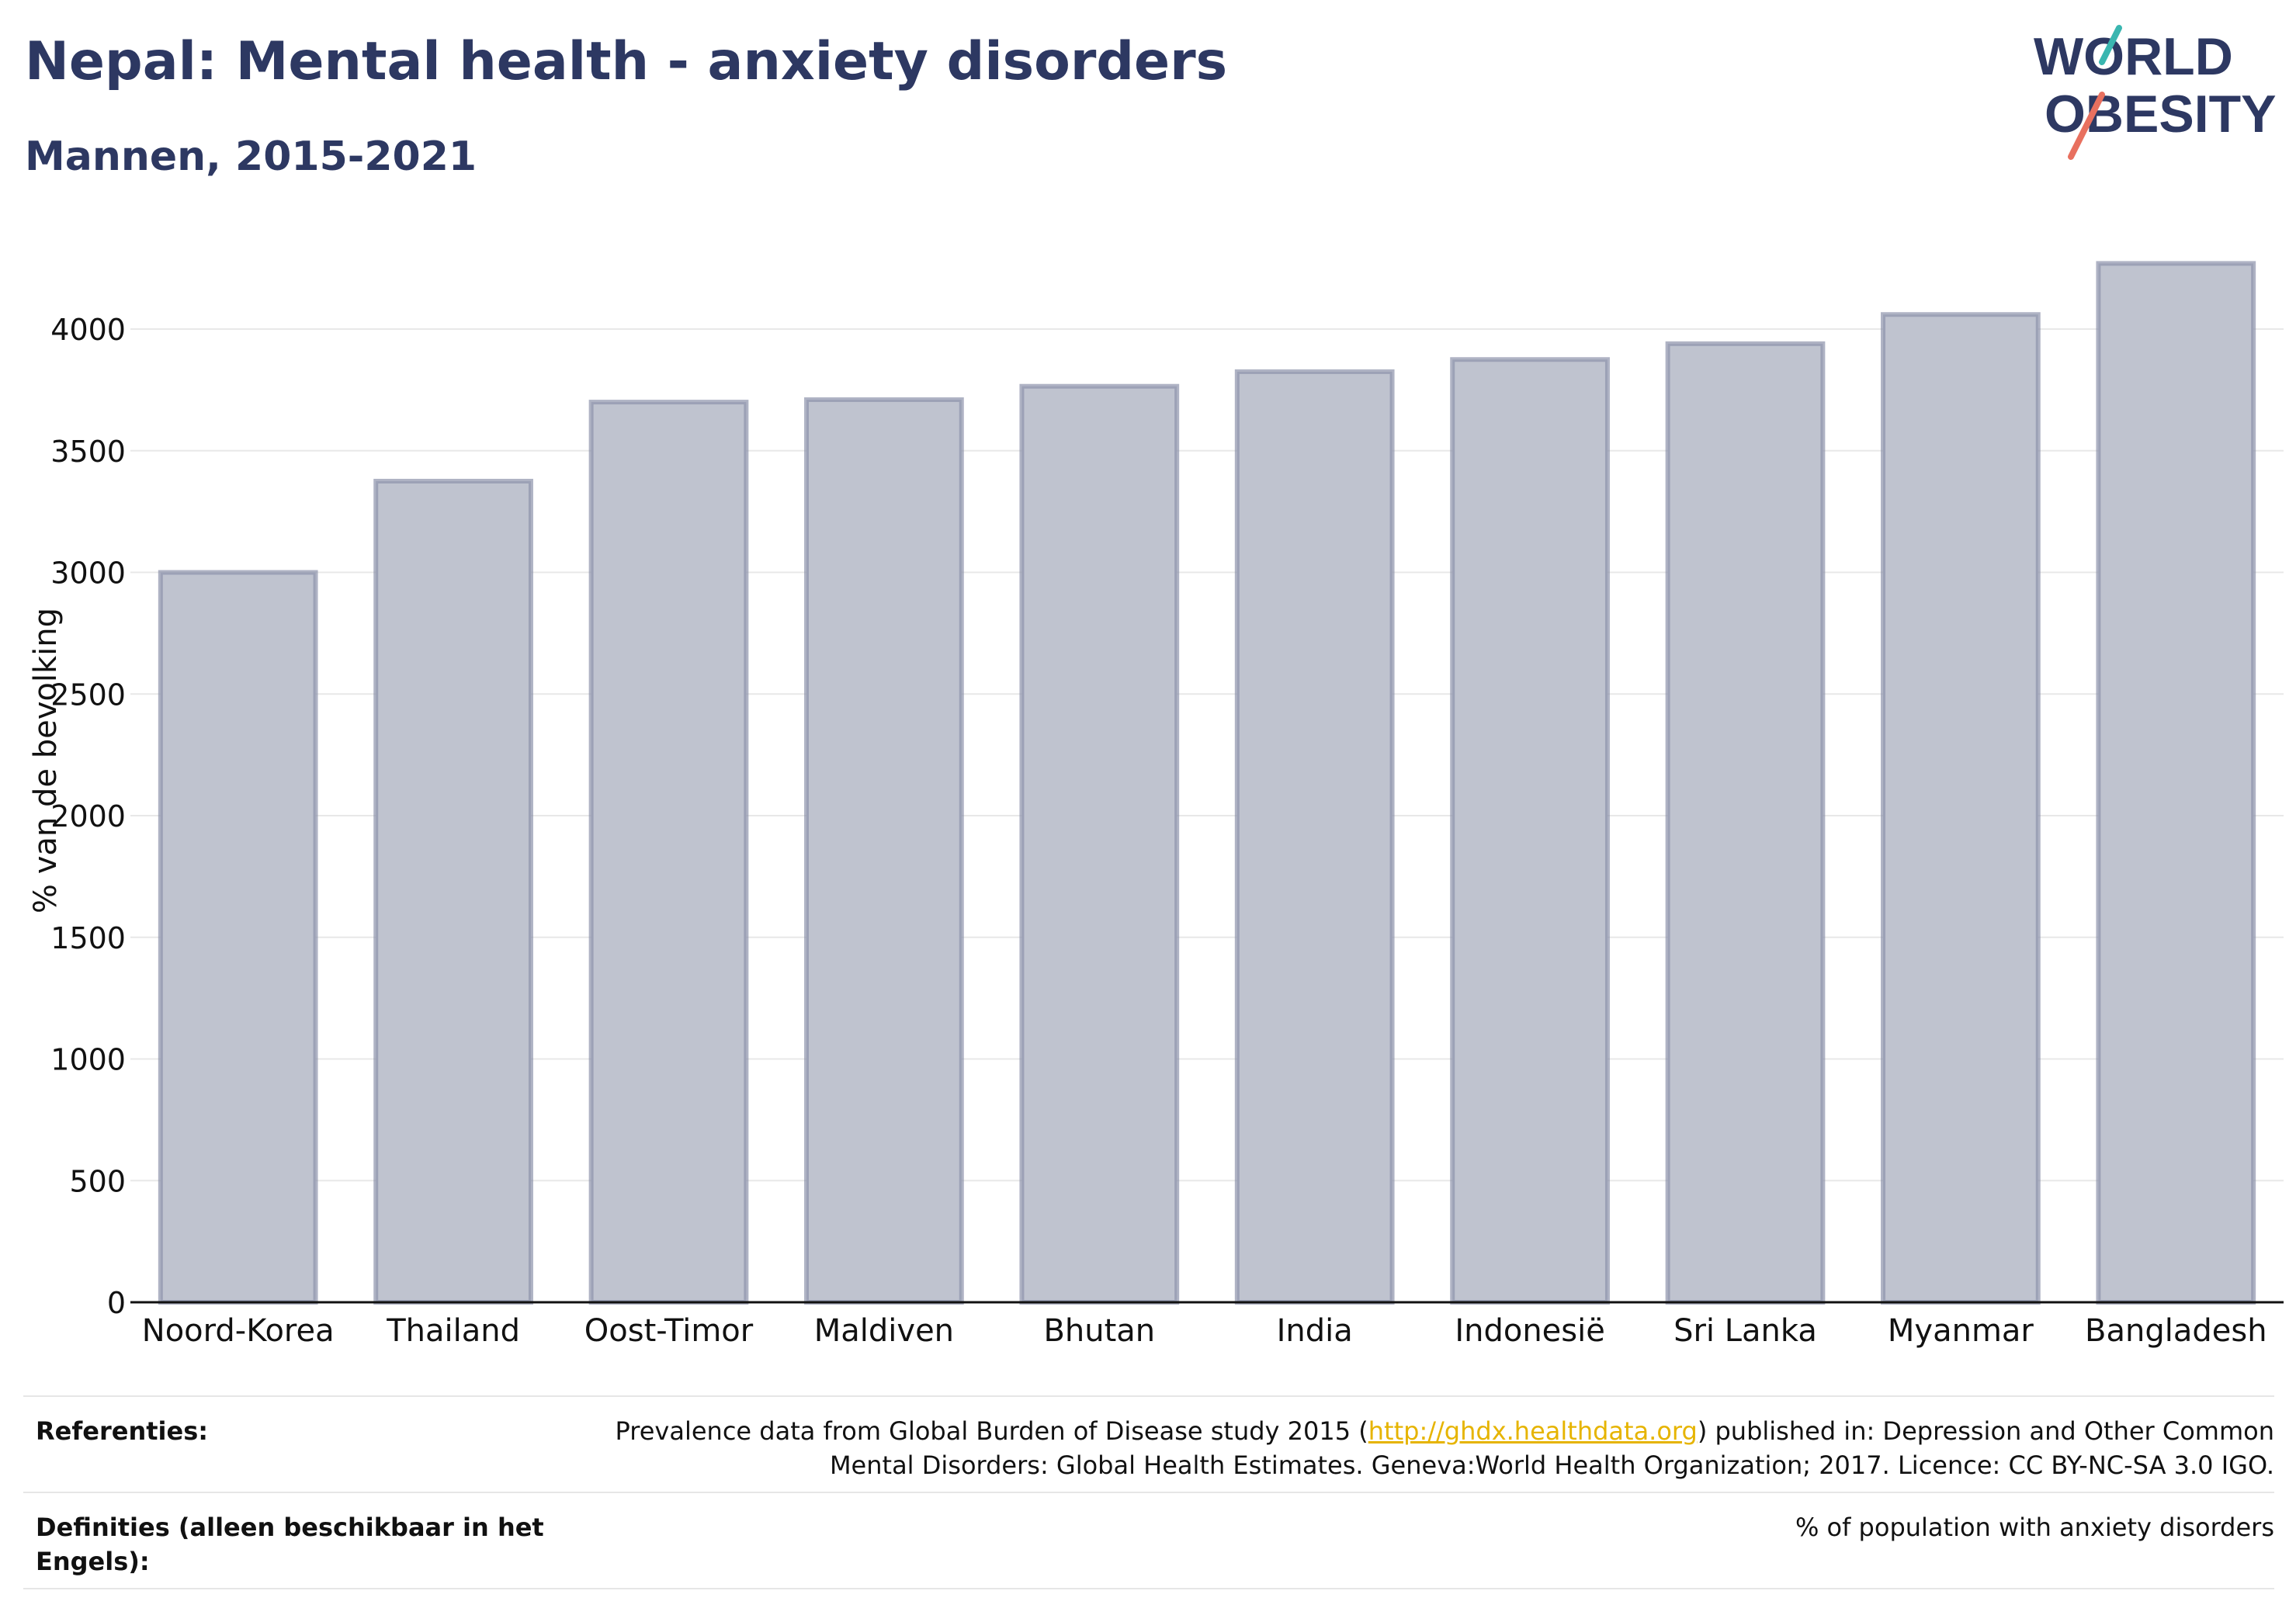 This screenshot has width=2296, height=1622. Describe the element at coordinates (626, 61) in the screenshot. I see `chart-title: Nepal: Mental health - anxiety disorders` at that location.